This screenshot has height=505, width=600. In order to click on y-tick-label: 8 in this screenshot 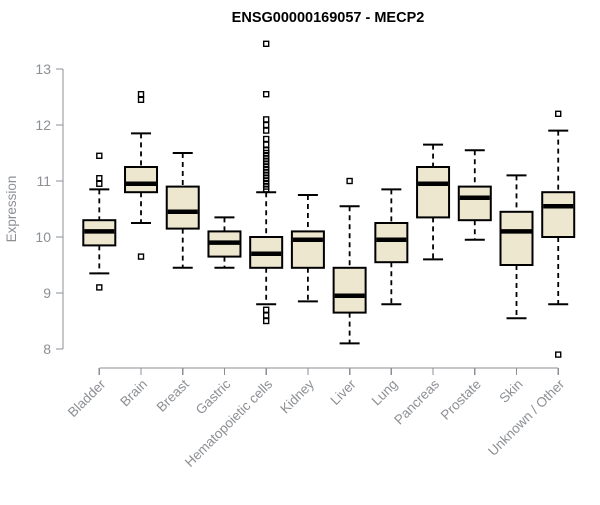, I will do `click(47, 349)`.